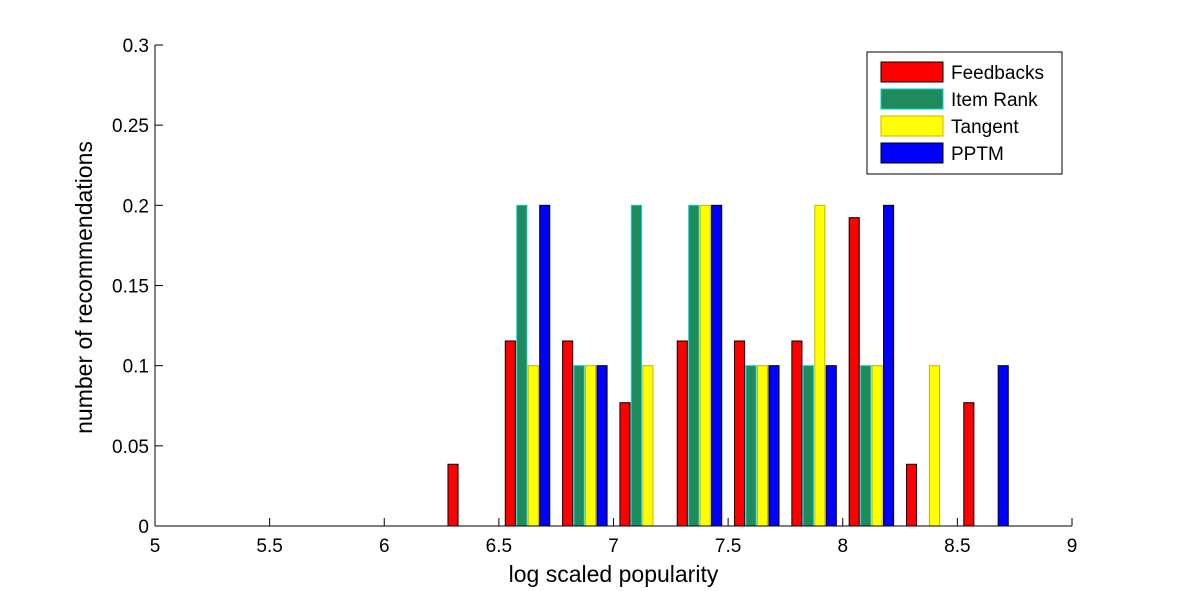 The width and height of the screenshot is (1183, 591). Describe the element at coordinates (136, 206) in the screenshot. I see `y-tick-label: 0.2` at that location.